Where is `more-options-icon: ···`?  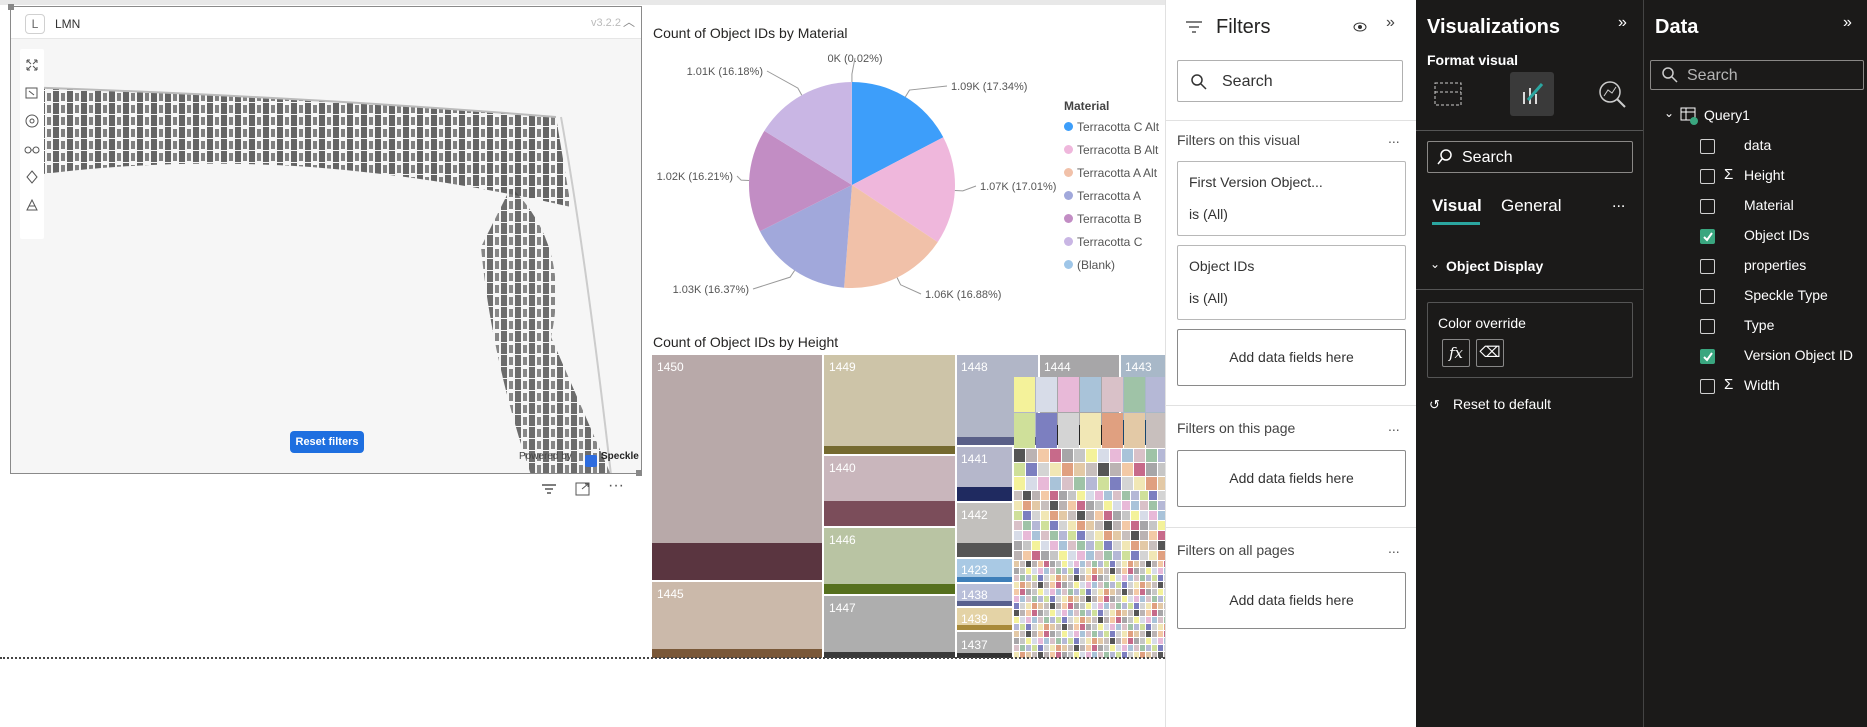
more-options-icon: ··· is located at coordinates (616, 485).